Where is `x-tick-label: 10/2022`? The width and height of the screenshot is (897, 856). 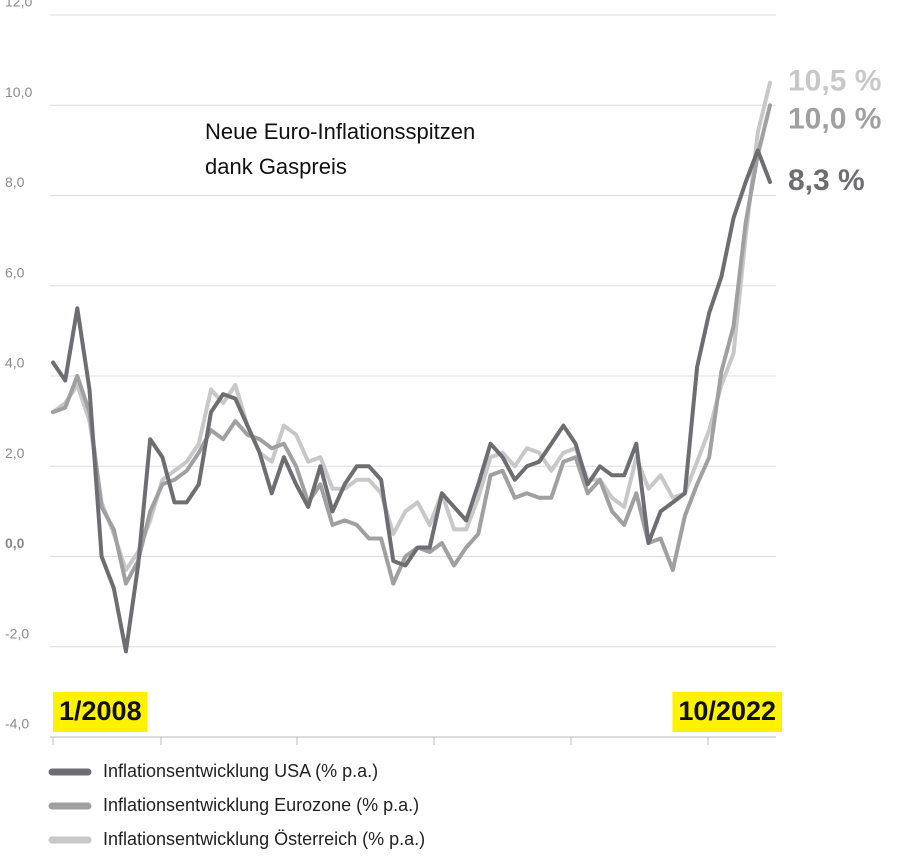
x-tick-label: 10/2022 is located at coordinates (727, 711).